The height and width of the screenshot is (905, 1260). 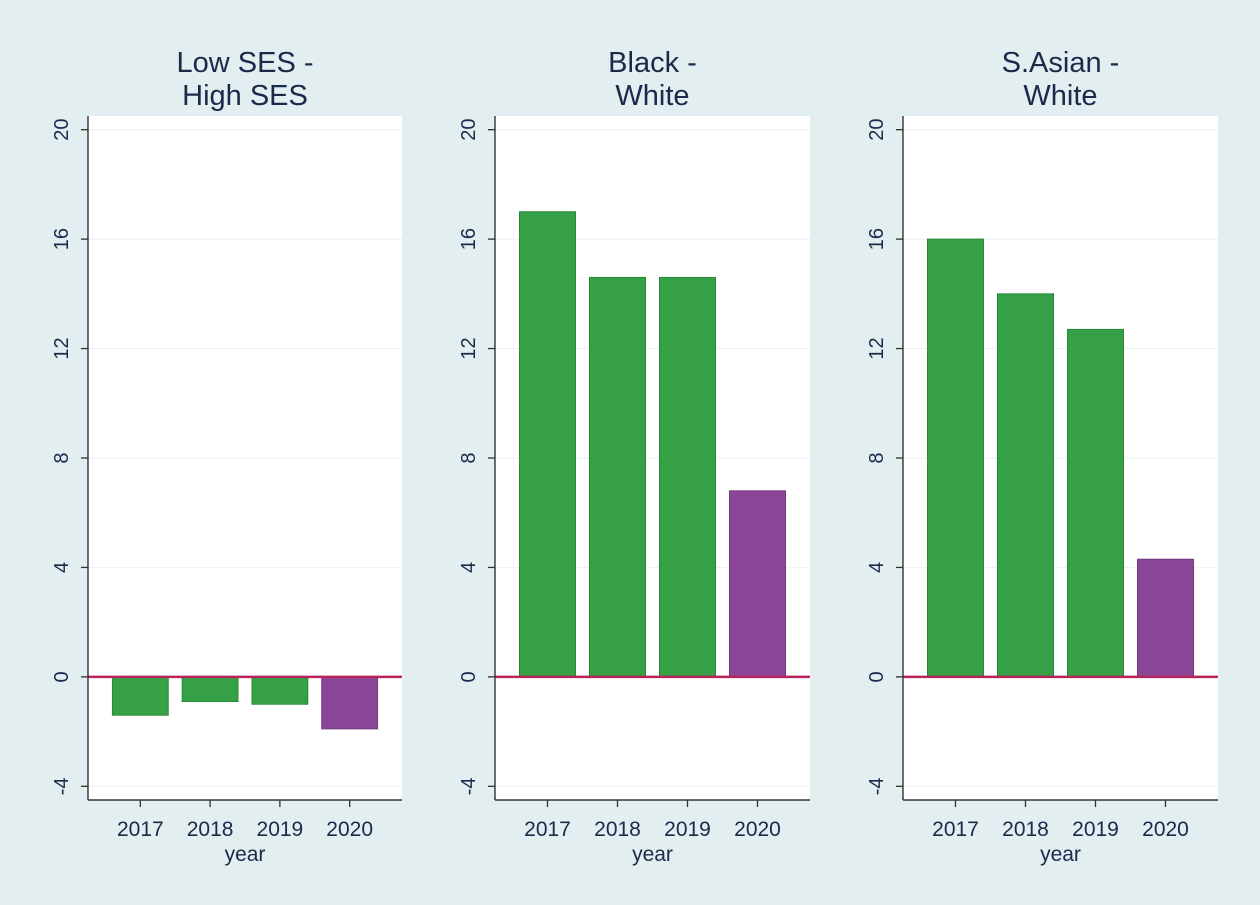 I want to click on chart-title-line: Low SES -, so click(x=245, y=63).